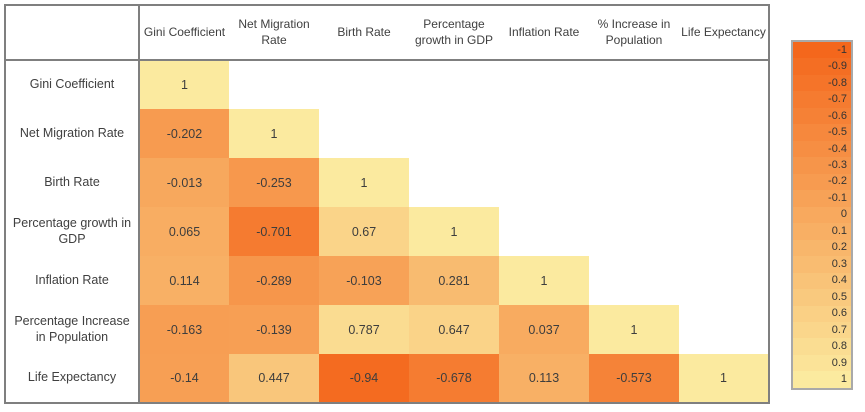  I want to click on matrix-cell: 0.647, so click(454, 329).